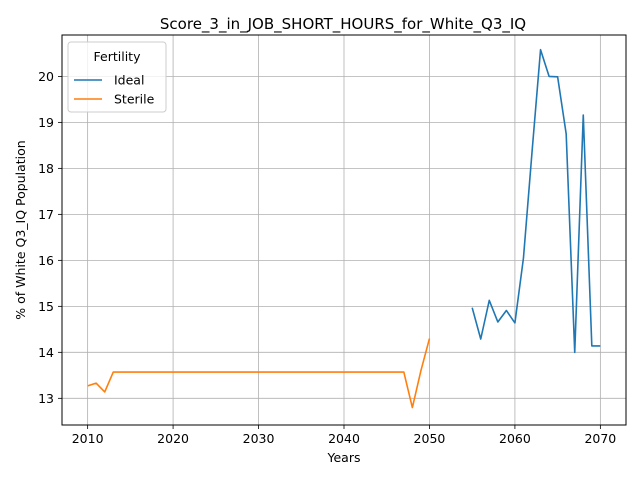 The image size is (640, 480). I want to click on y-axis: 13 14 15 16 17 18 19 20, so click(50, 237).